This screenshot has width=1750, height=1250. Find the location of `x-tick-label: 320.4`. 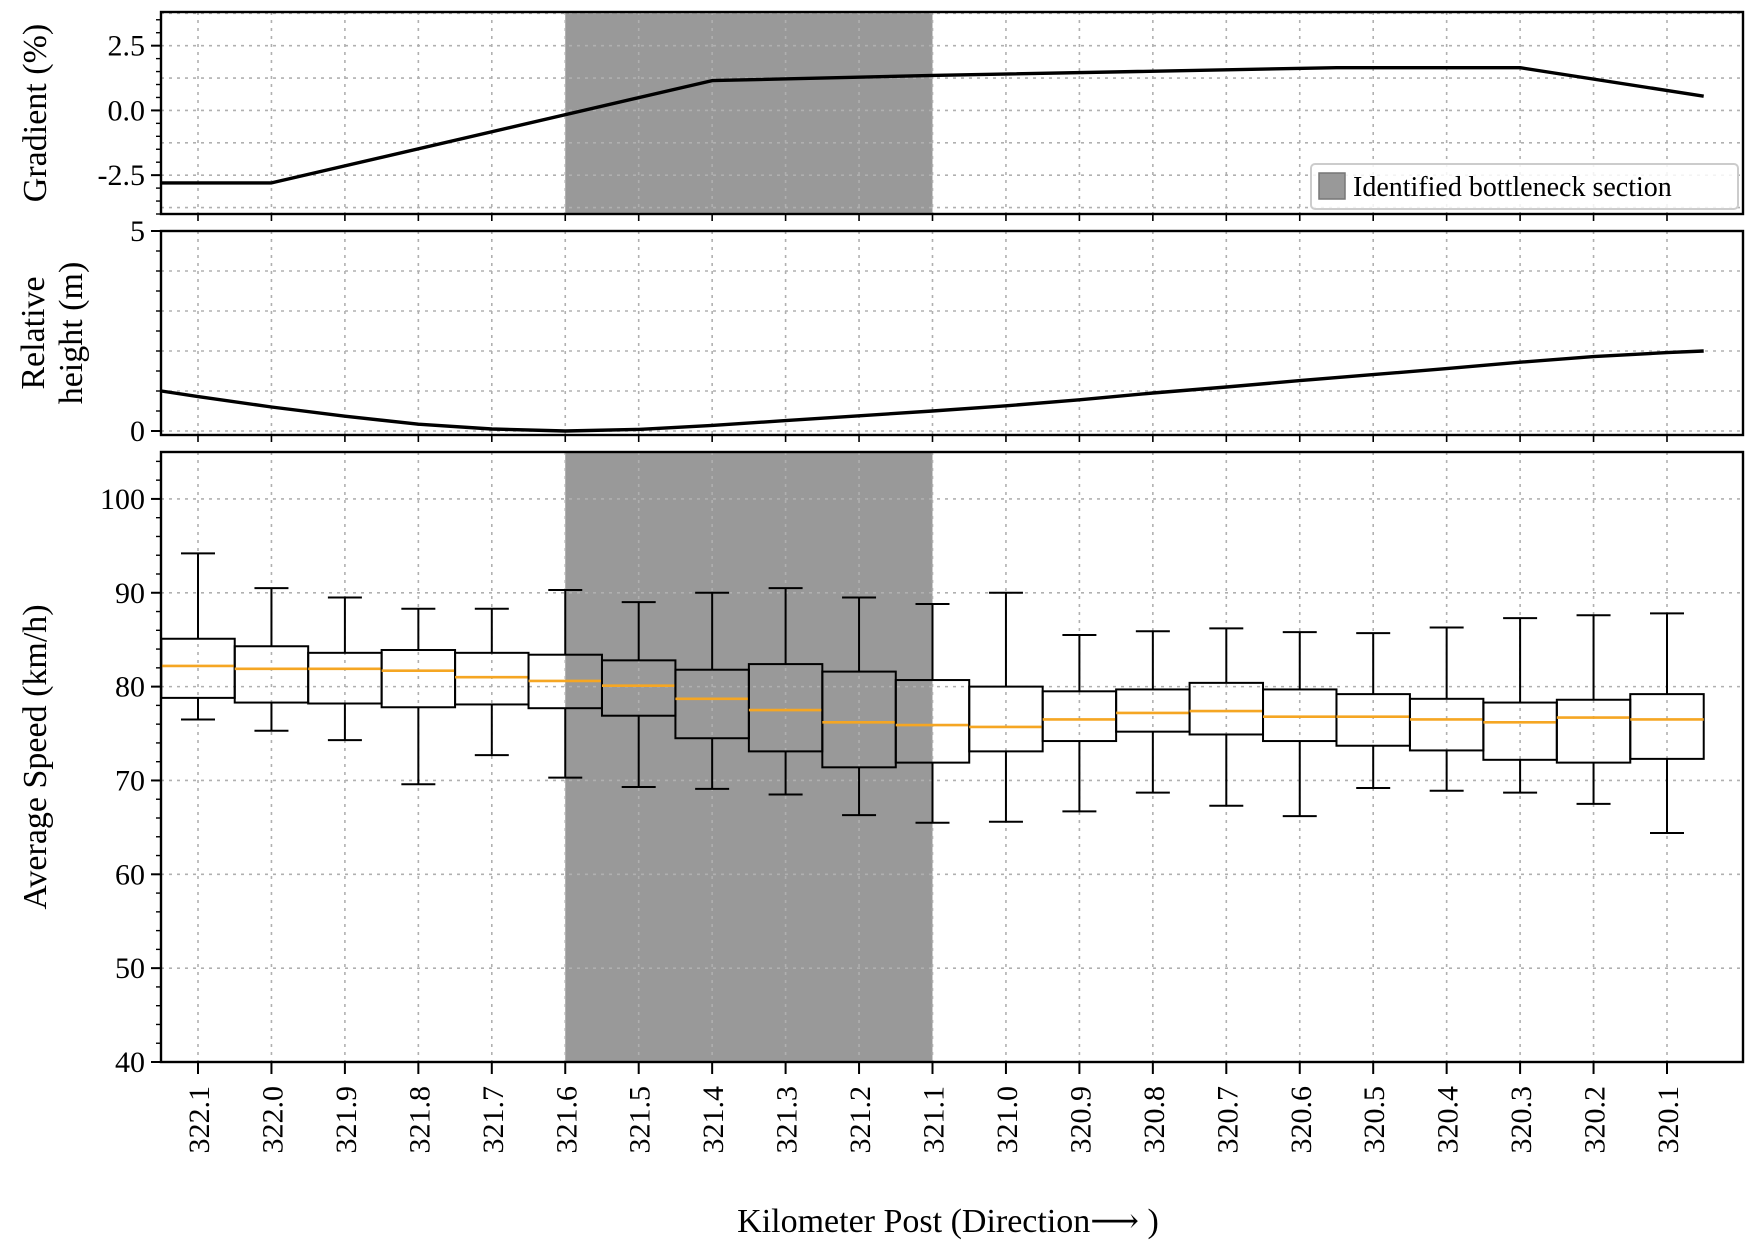

x-tick-label: 320.4 is located at coordinates (1448, 1120).